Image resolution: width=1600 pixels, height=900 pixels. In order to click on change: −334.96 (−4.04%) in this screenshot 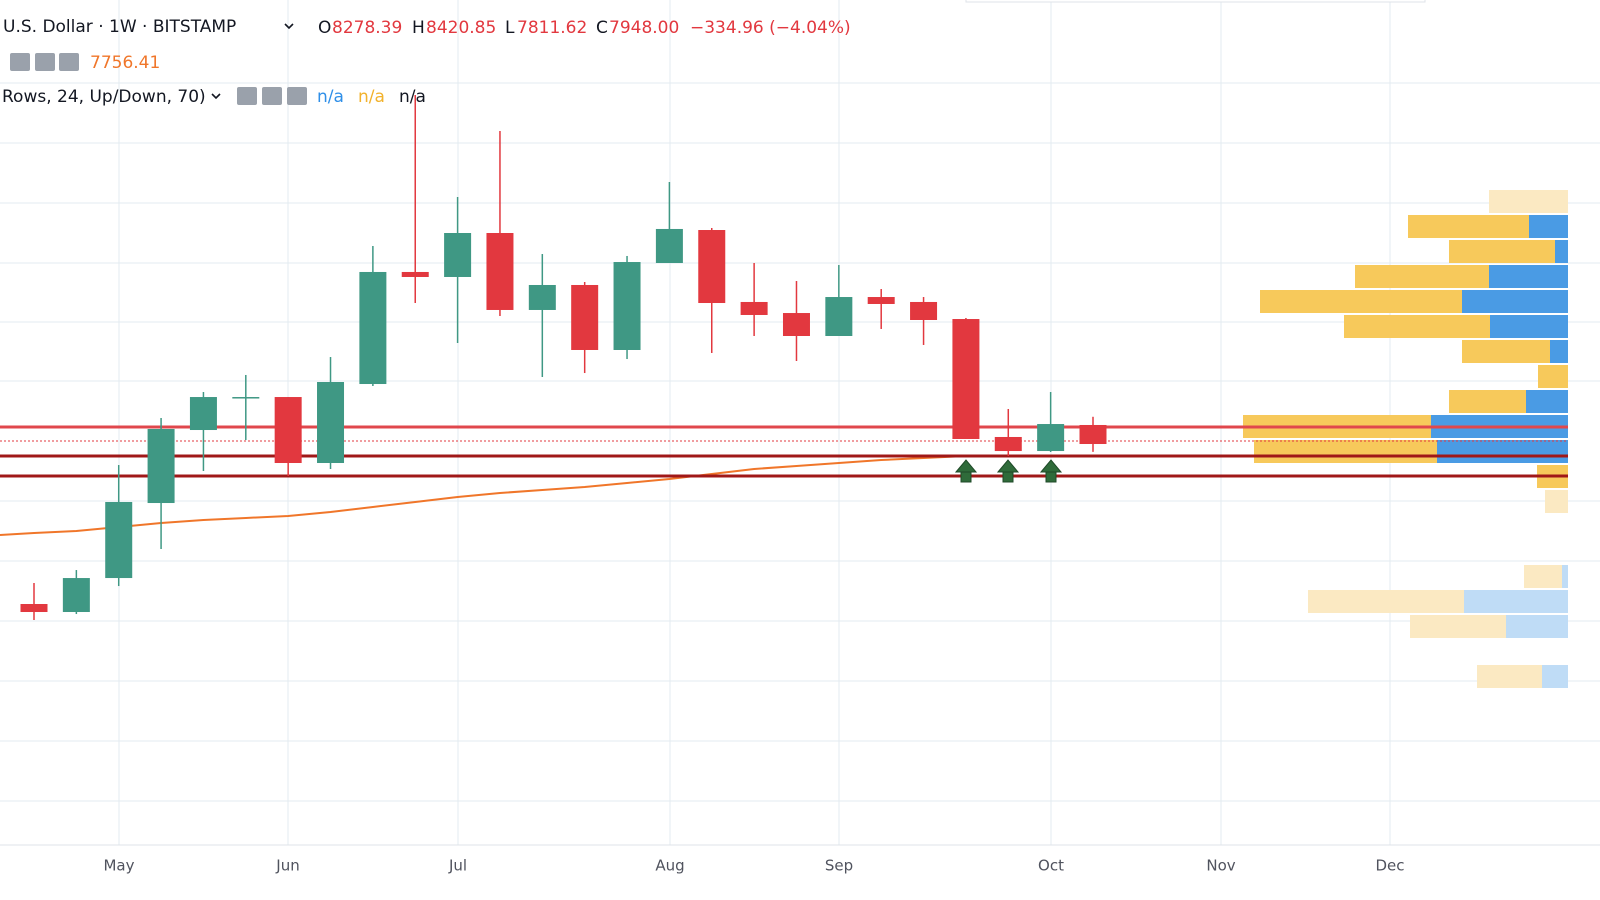, I will do `click(770, 28)`.